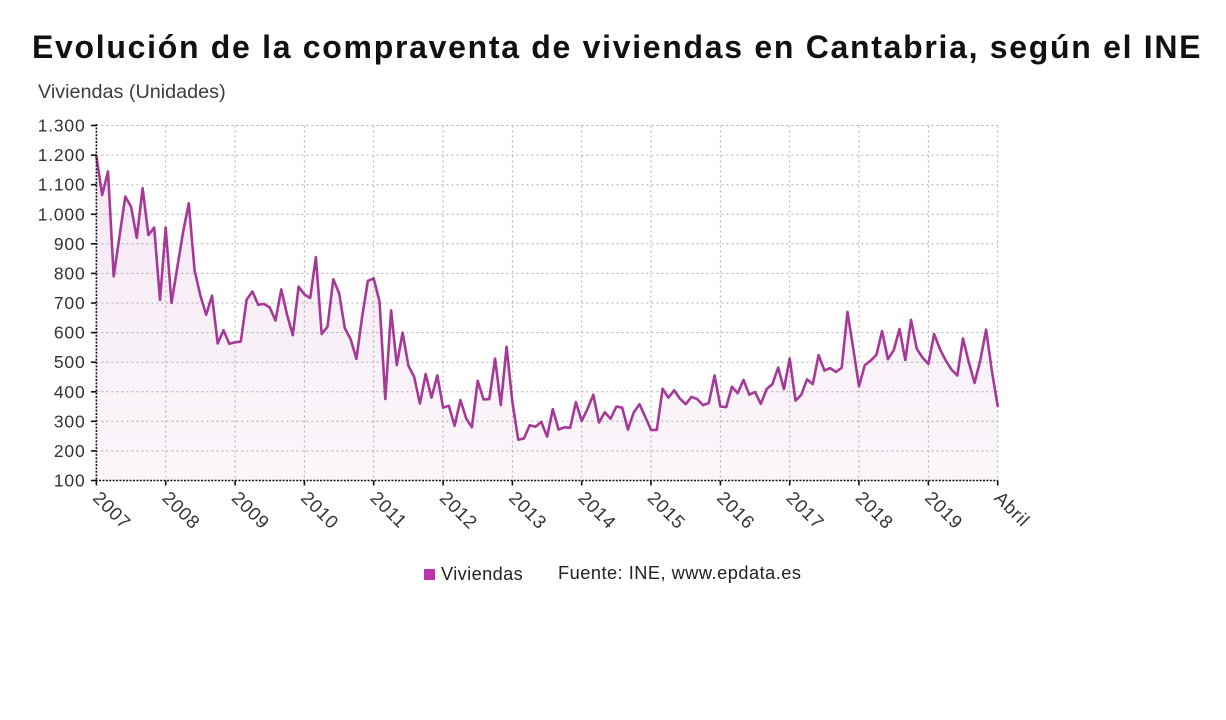  Describe the element at coordinates (875, 510) in the screenshot. I see `svg-text: 2018` at that location.